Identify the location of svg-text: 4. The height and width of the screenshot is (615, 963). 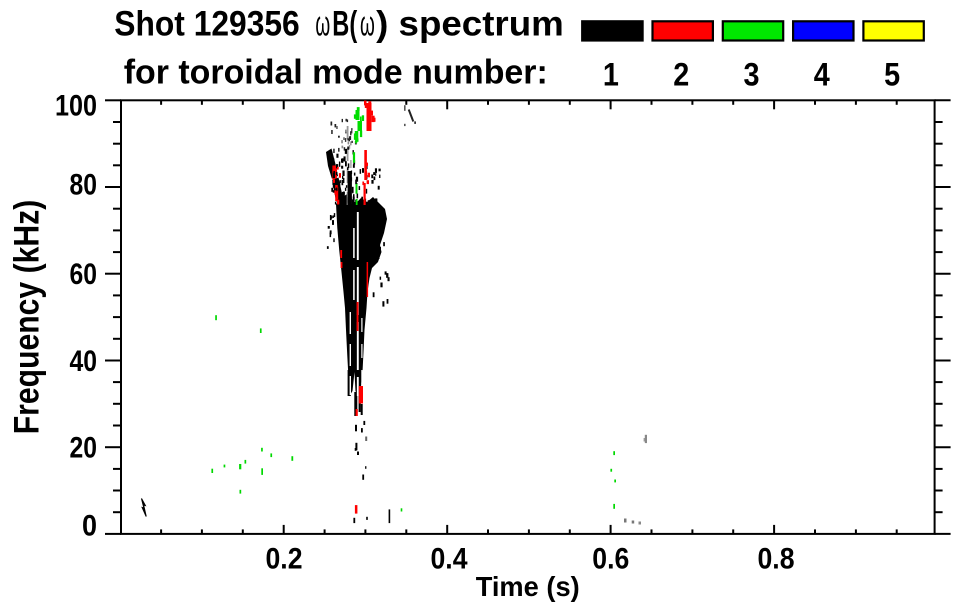
(822, 74).